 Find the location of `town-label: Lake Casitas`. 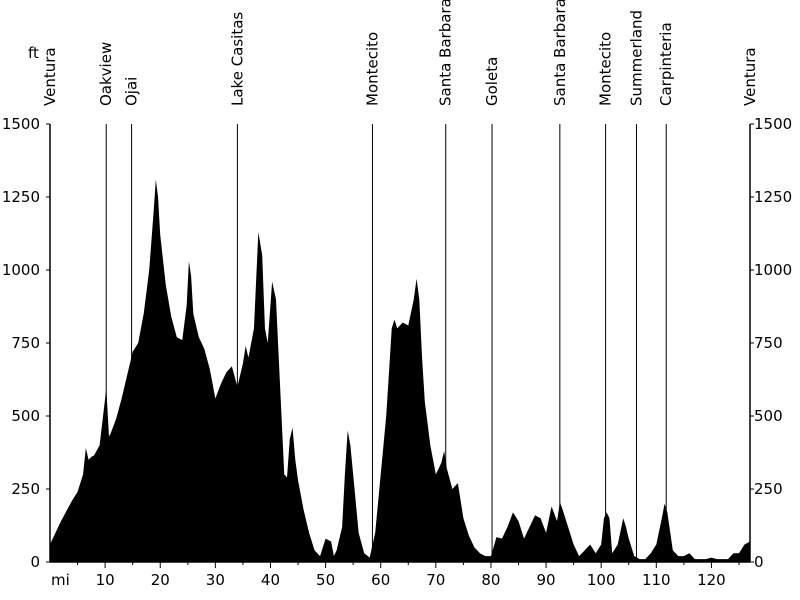

town-label: Lake Casitas is located at coordinates (237, 59).